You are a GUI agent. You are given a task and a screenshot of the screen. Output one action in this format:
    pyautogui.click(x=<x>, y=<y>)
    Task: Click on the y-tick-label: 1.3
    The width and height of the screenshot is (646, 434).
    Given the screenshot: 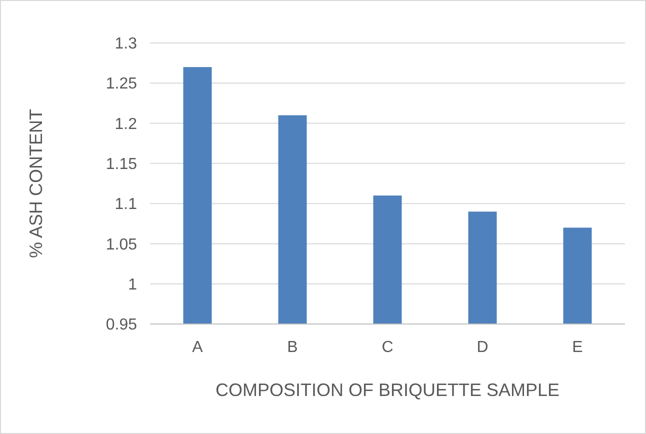 What is the action you would take?
    pyautogui.click(x=126, y=44)
    